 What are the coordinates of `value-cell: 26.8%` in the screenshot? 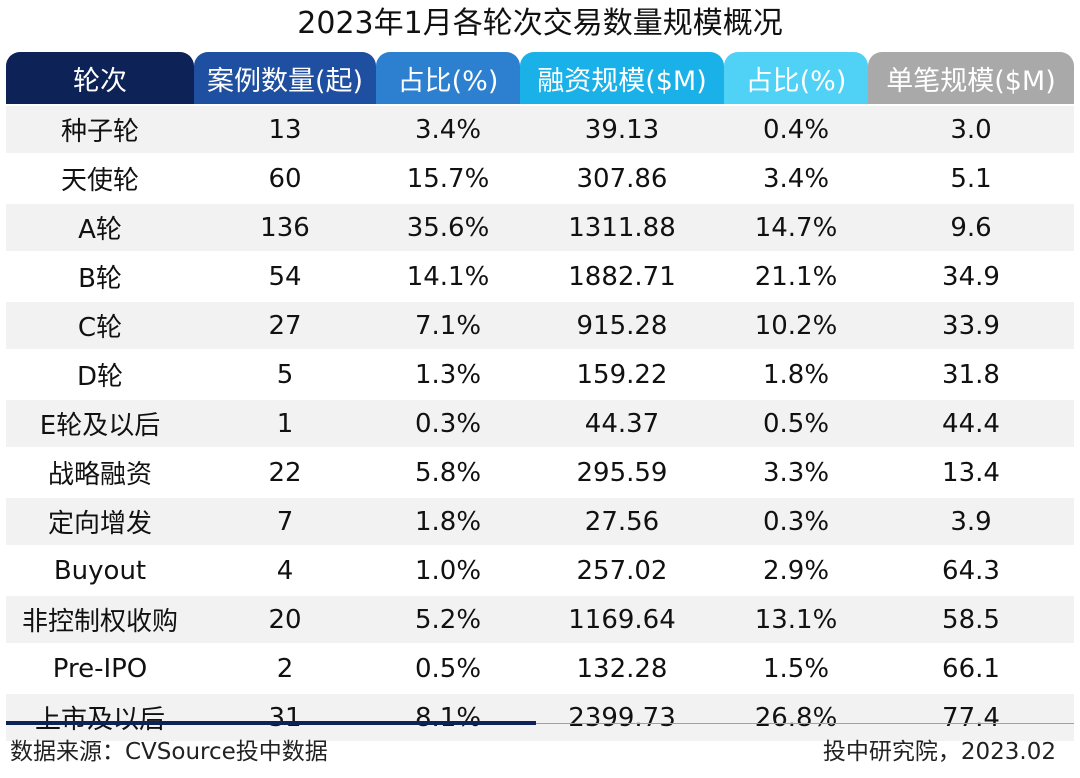 It's located at (796, 716).